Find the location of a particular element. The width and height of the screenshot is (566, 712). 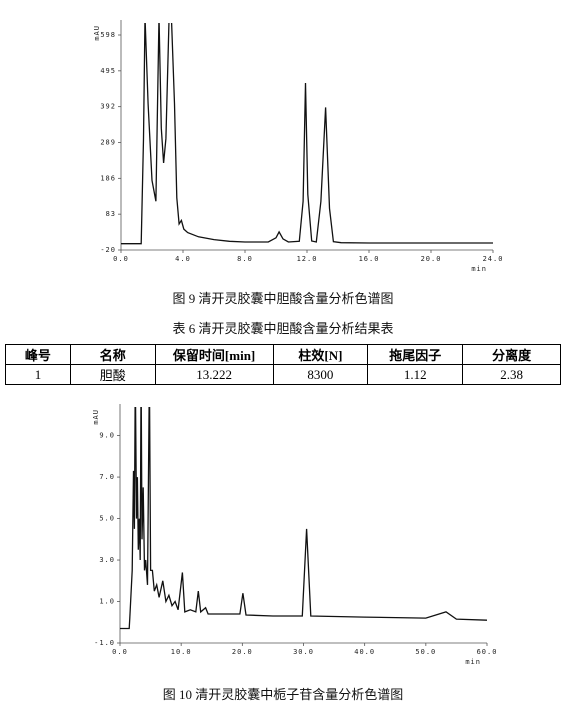

y-tick-label: 392 is located at coordinates (108, 107).